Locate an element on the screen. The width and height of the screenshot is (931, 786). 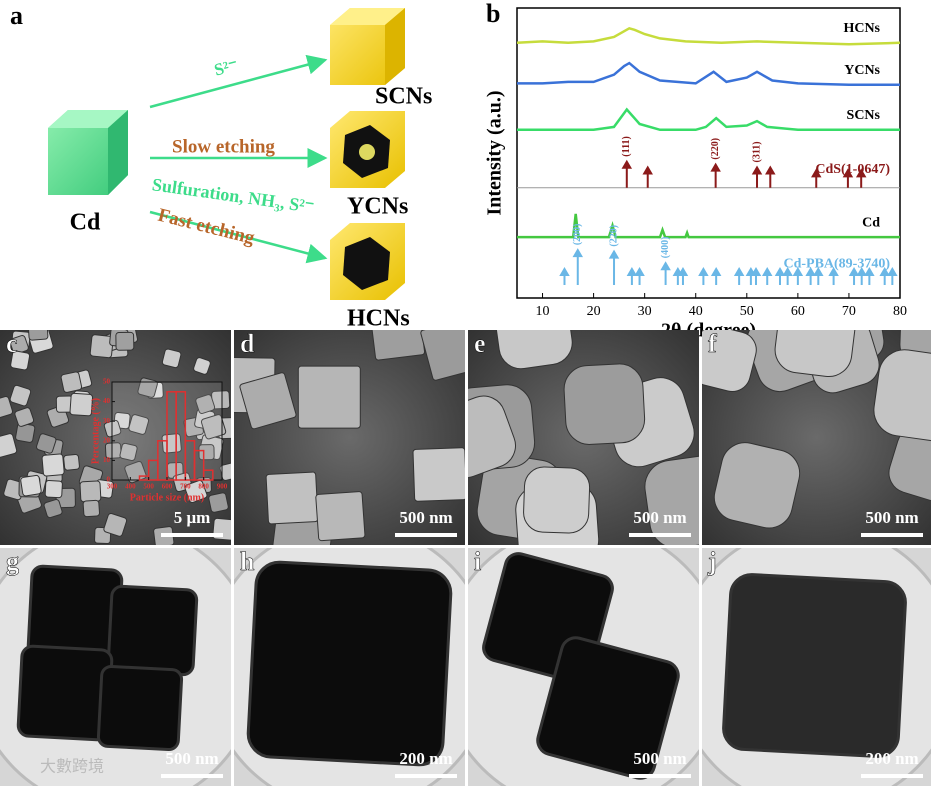
micrograph: g 500 nm is located at coordinates (115, 666).